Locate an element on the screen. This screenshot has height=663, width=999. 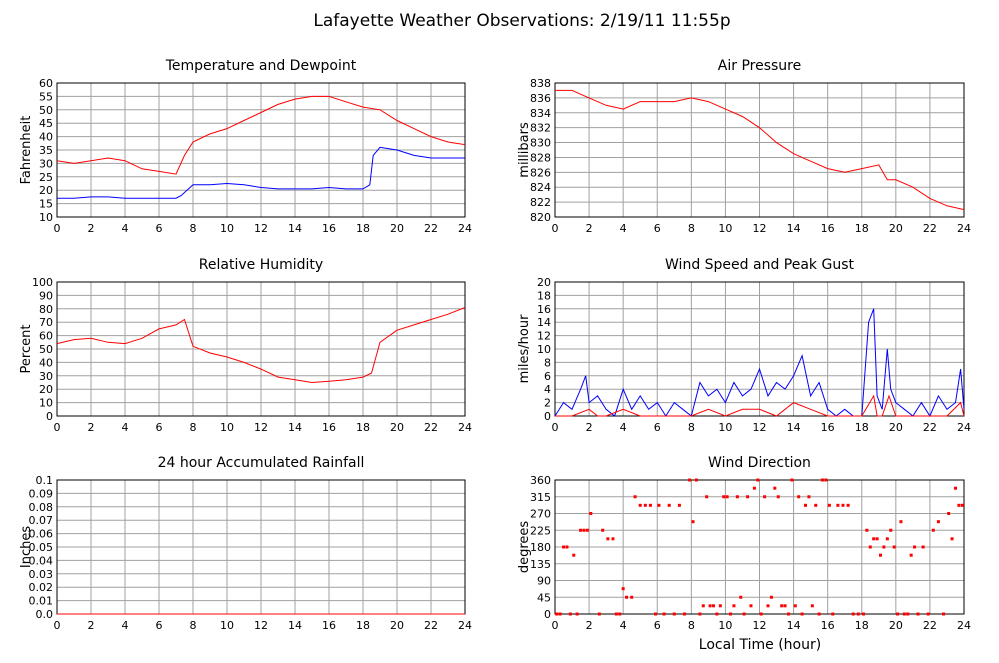
y-tick-label: 0.07 is located at coordinates (41, 520).